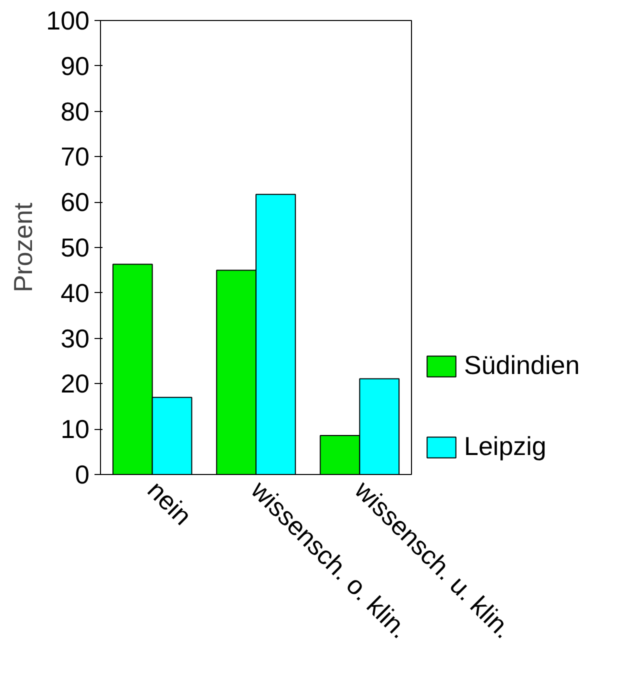 The image size is (618, 689). Describe the element at coordinates (170, 502) in the screenshot. I see `x-tick-label: nein` at that location.